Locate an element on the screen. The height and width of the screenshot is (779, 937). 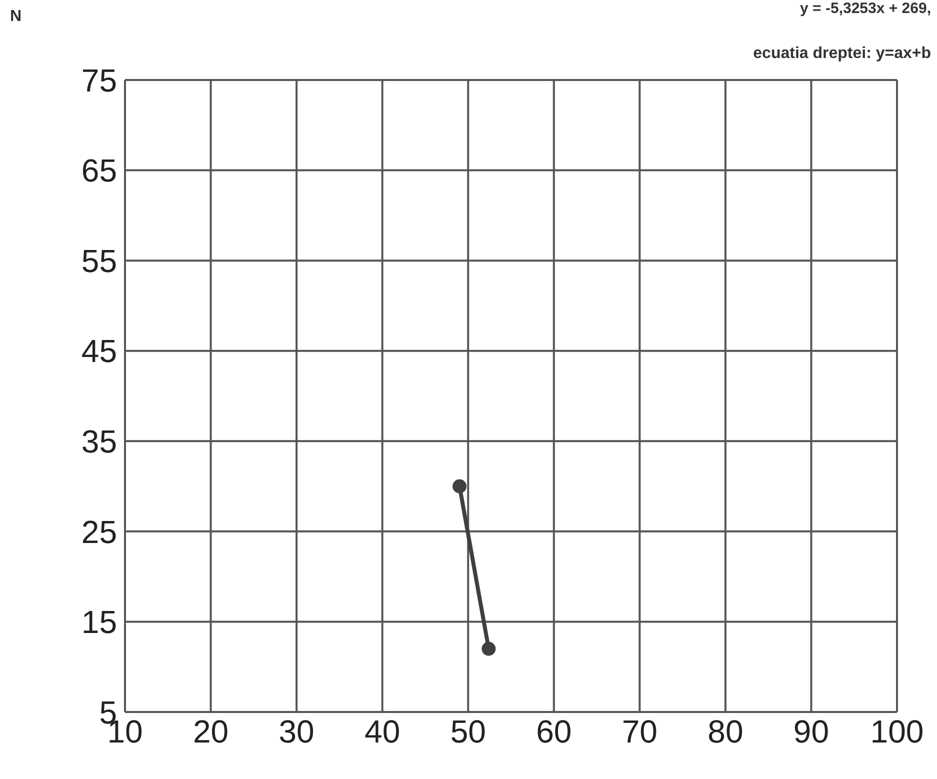
x-tick-label: 50 is located at coordinates (468, 732).